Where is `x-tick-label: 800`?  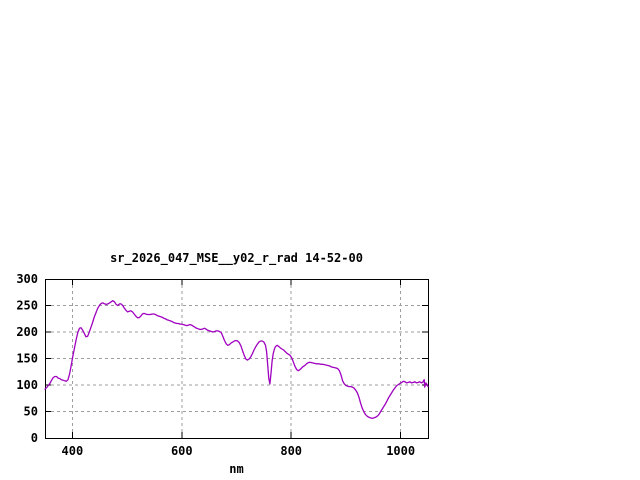
x-tick-label: 800 is located at coordinates (291, 451).